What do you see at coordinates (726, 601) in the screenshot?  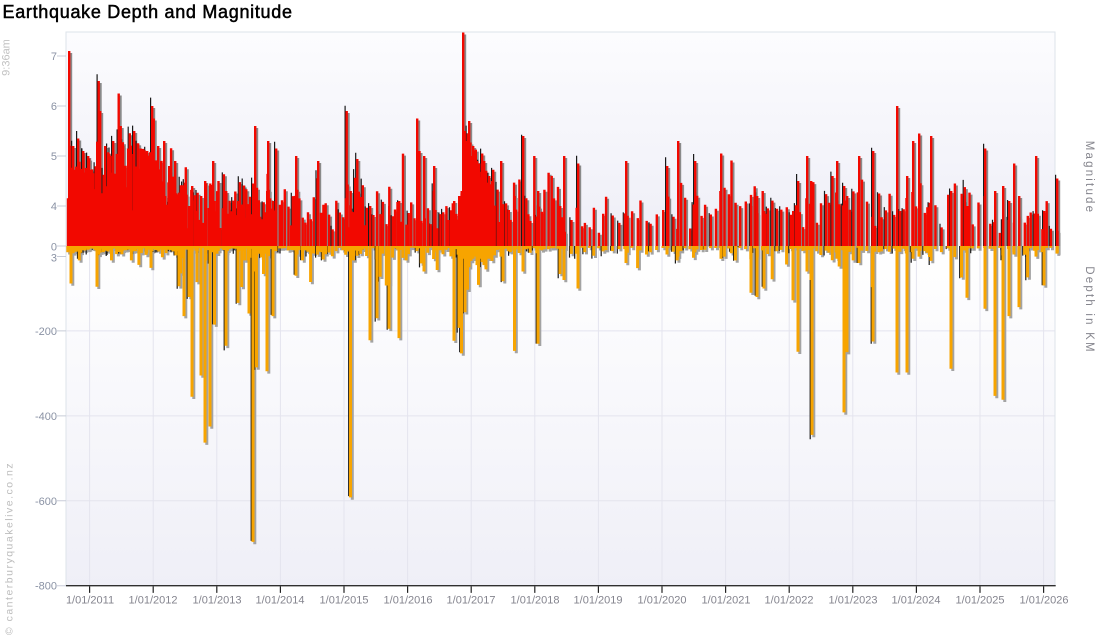 I see `svg-text: 1/01/2021` at bounding box center [726, 601].